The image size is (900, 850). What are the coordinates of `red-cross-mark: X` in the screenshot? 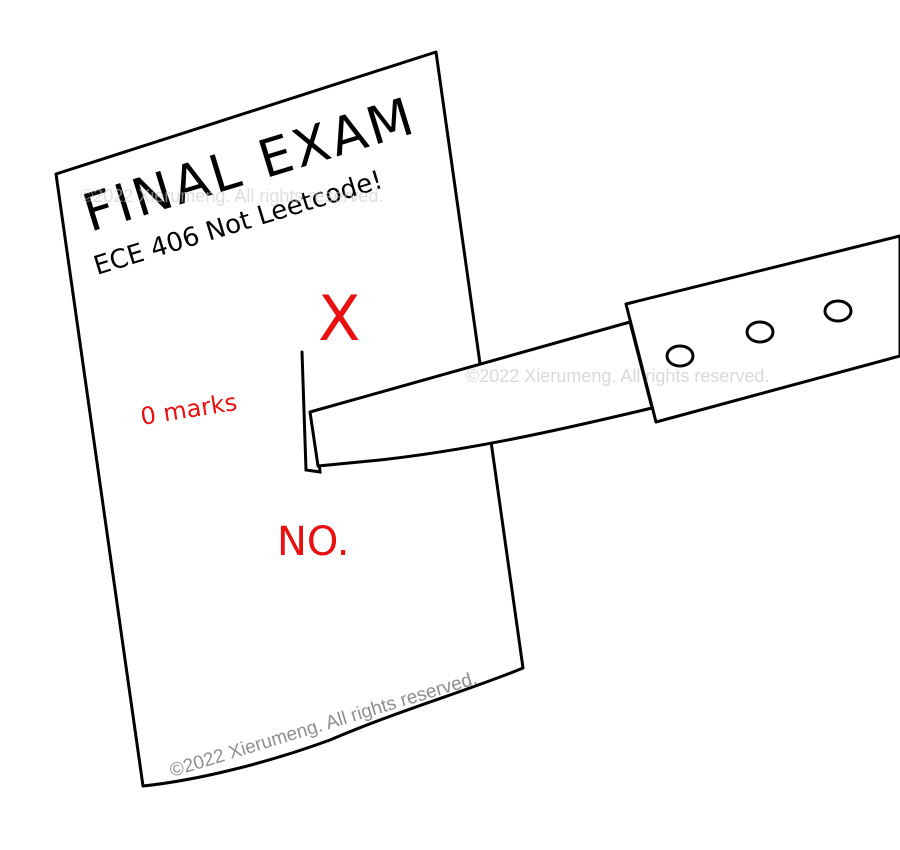 It's located at (339, 318).